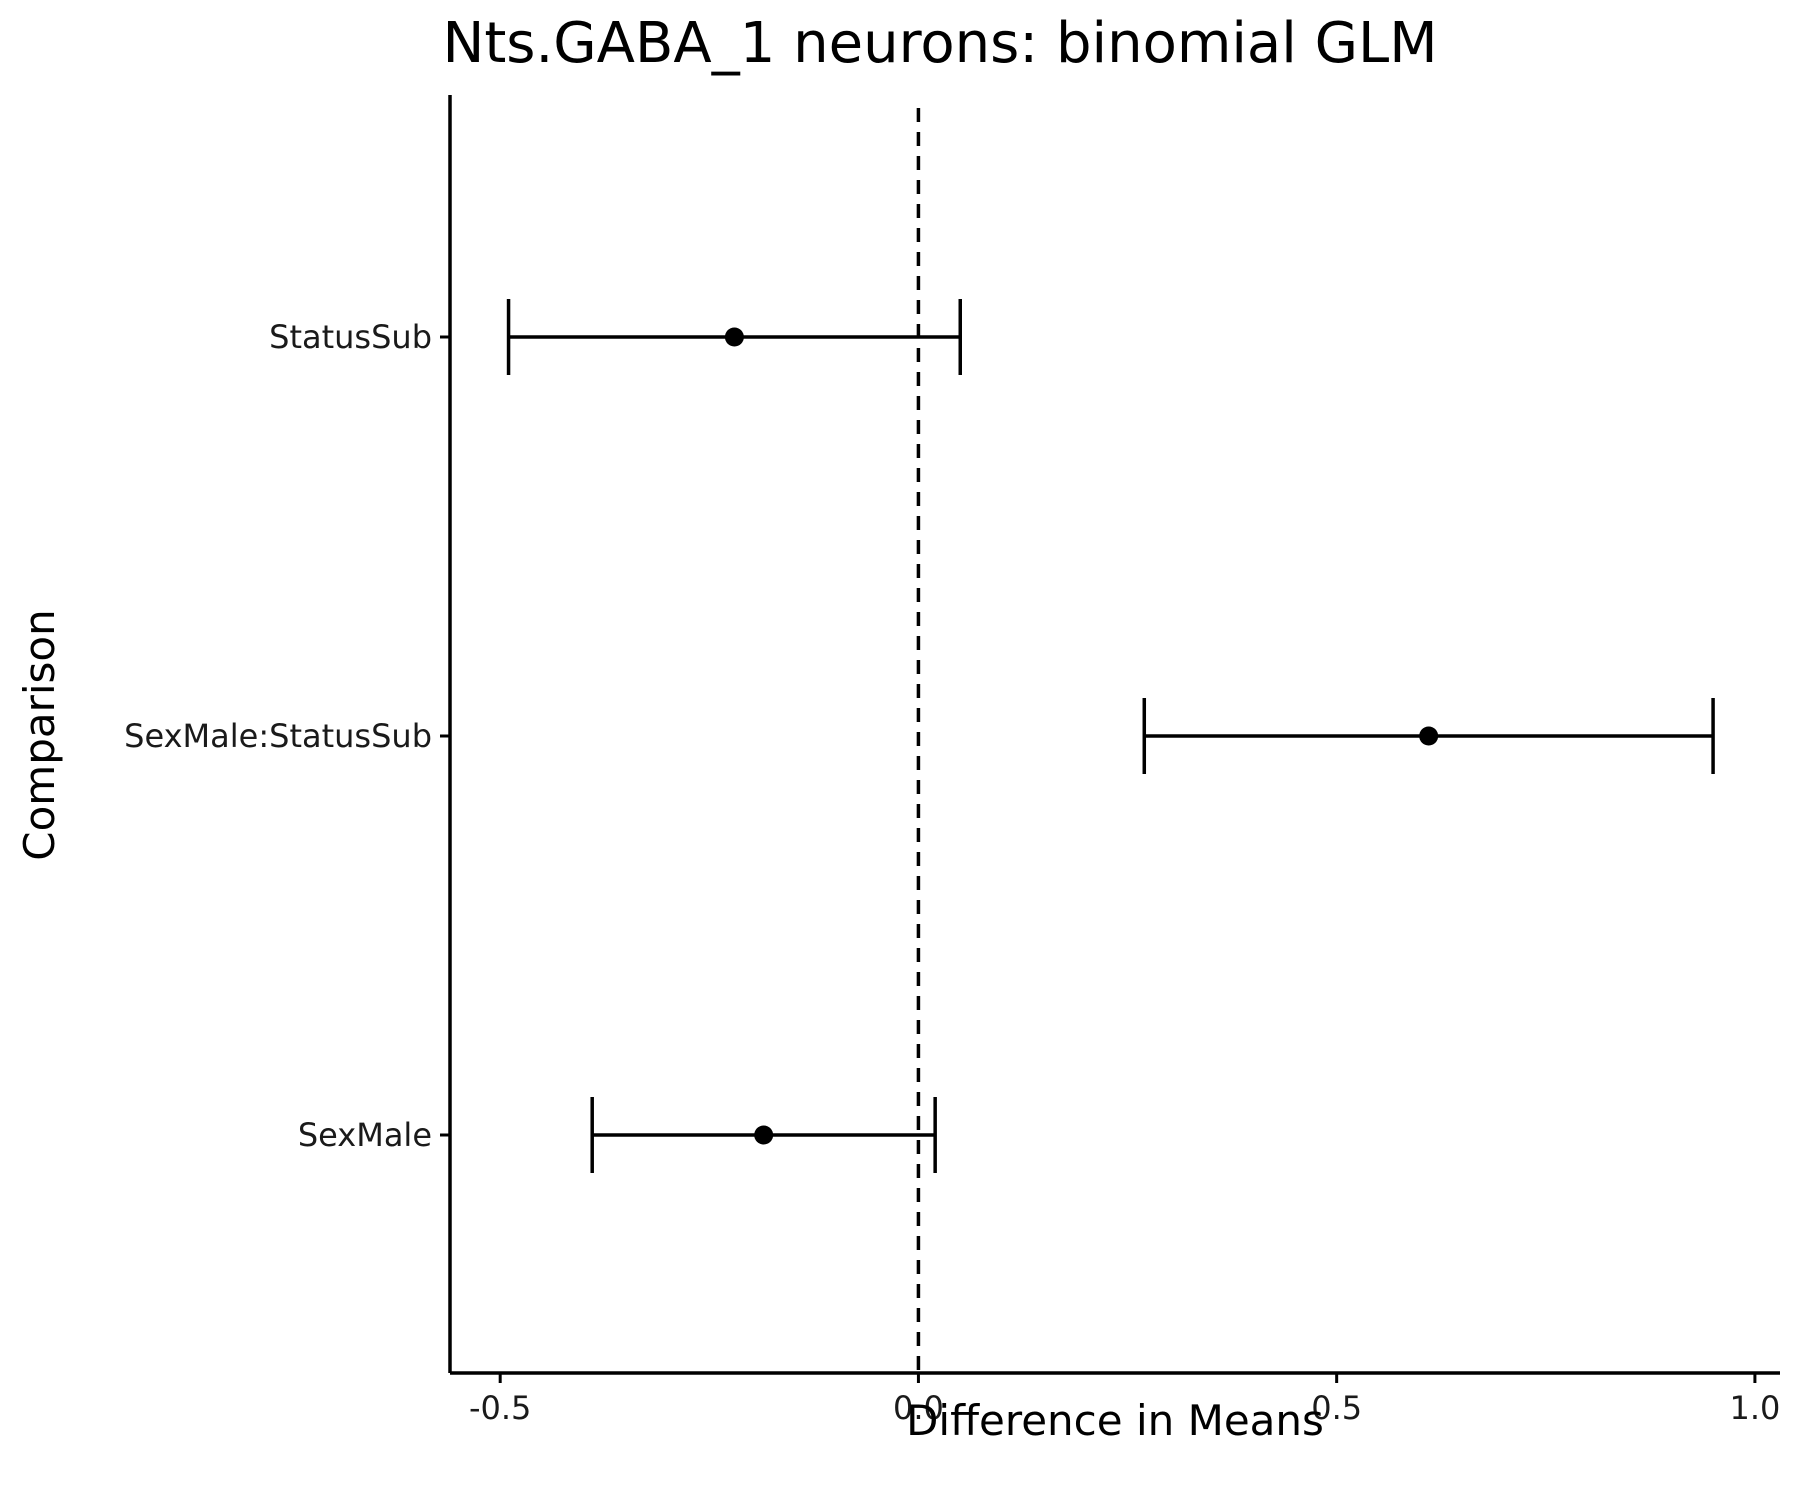  I want to click on y-axis-ticks: StatusSub SexMale:StatusSub SexMale, so click(287, 736).